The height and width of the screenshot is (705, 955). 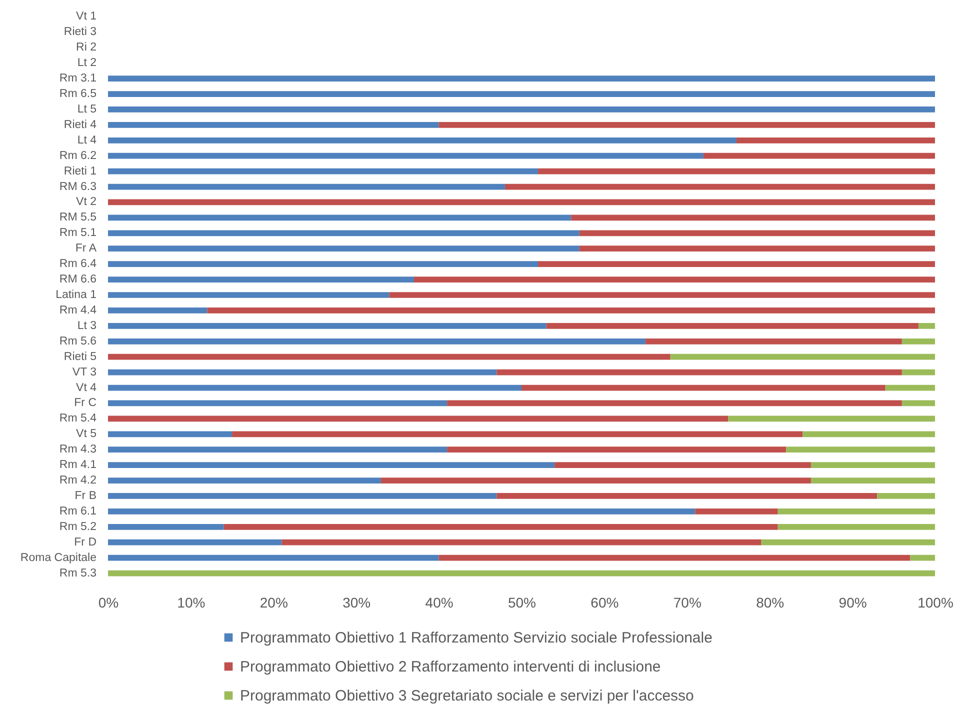 I want to click on y-tick-label: Rm 5.3, so click(x=77, y=573).